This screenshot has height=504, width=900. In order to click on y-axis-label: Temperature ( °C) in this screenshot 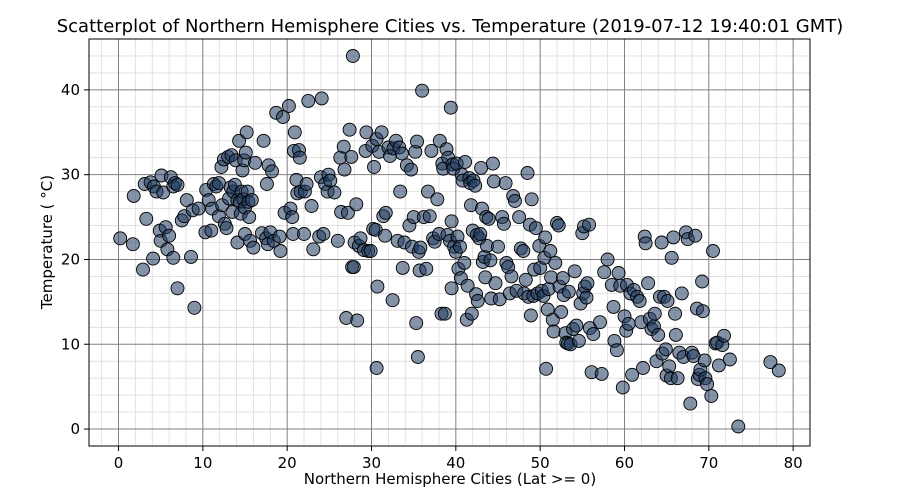, I will do `click(47, 242)`.